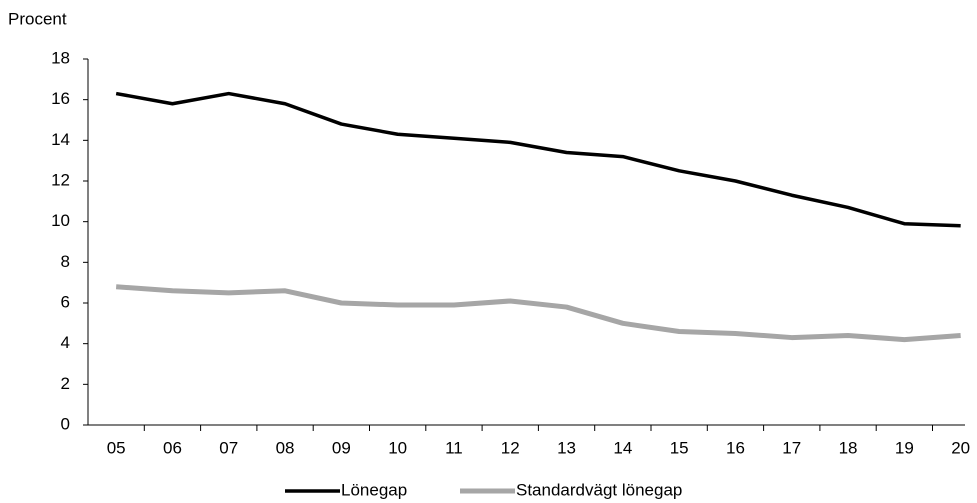 The image size is (977, 503). I want to click on x-tick-label: 12, so click(510, 447).